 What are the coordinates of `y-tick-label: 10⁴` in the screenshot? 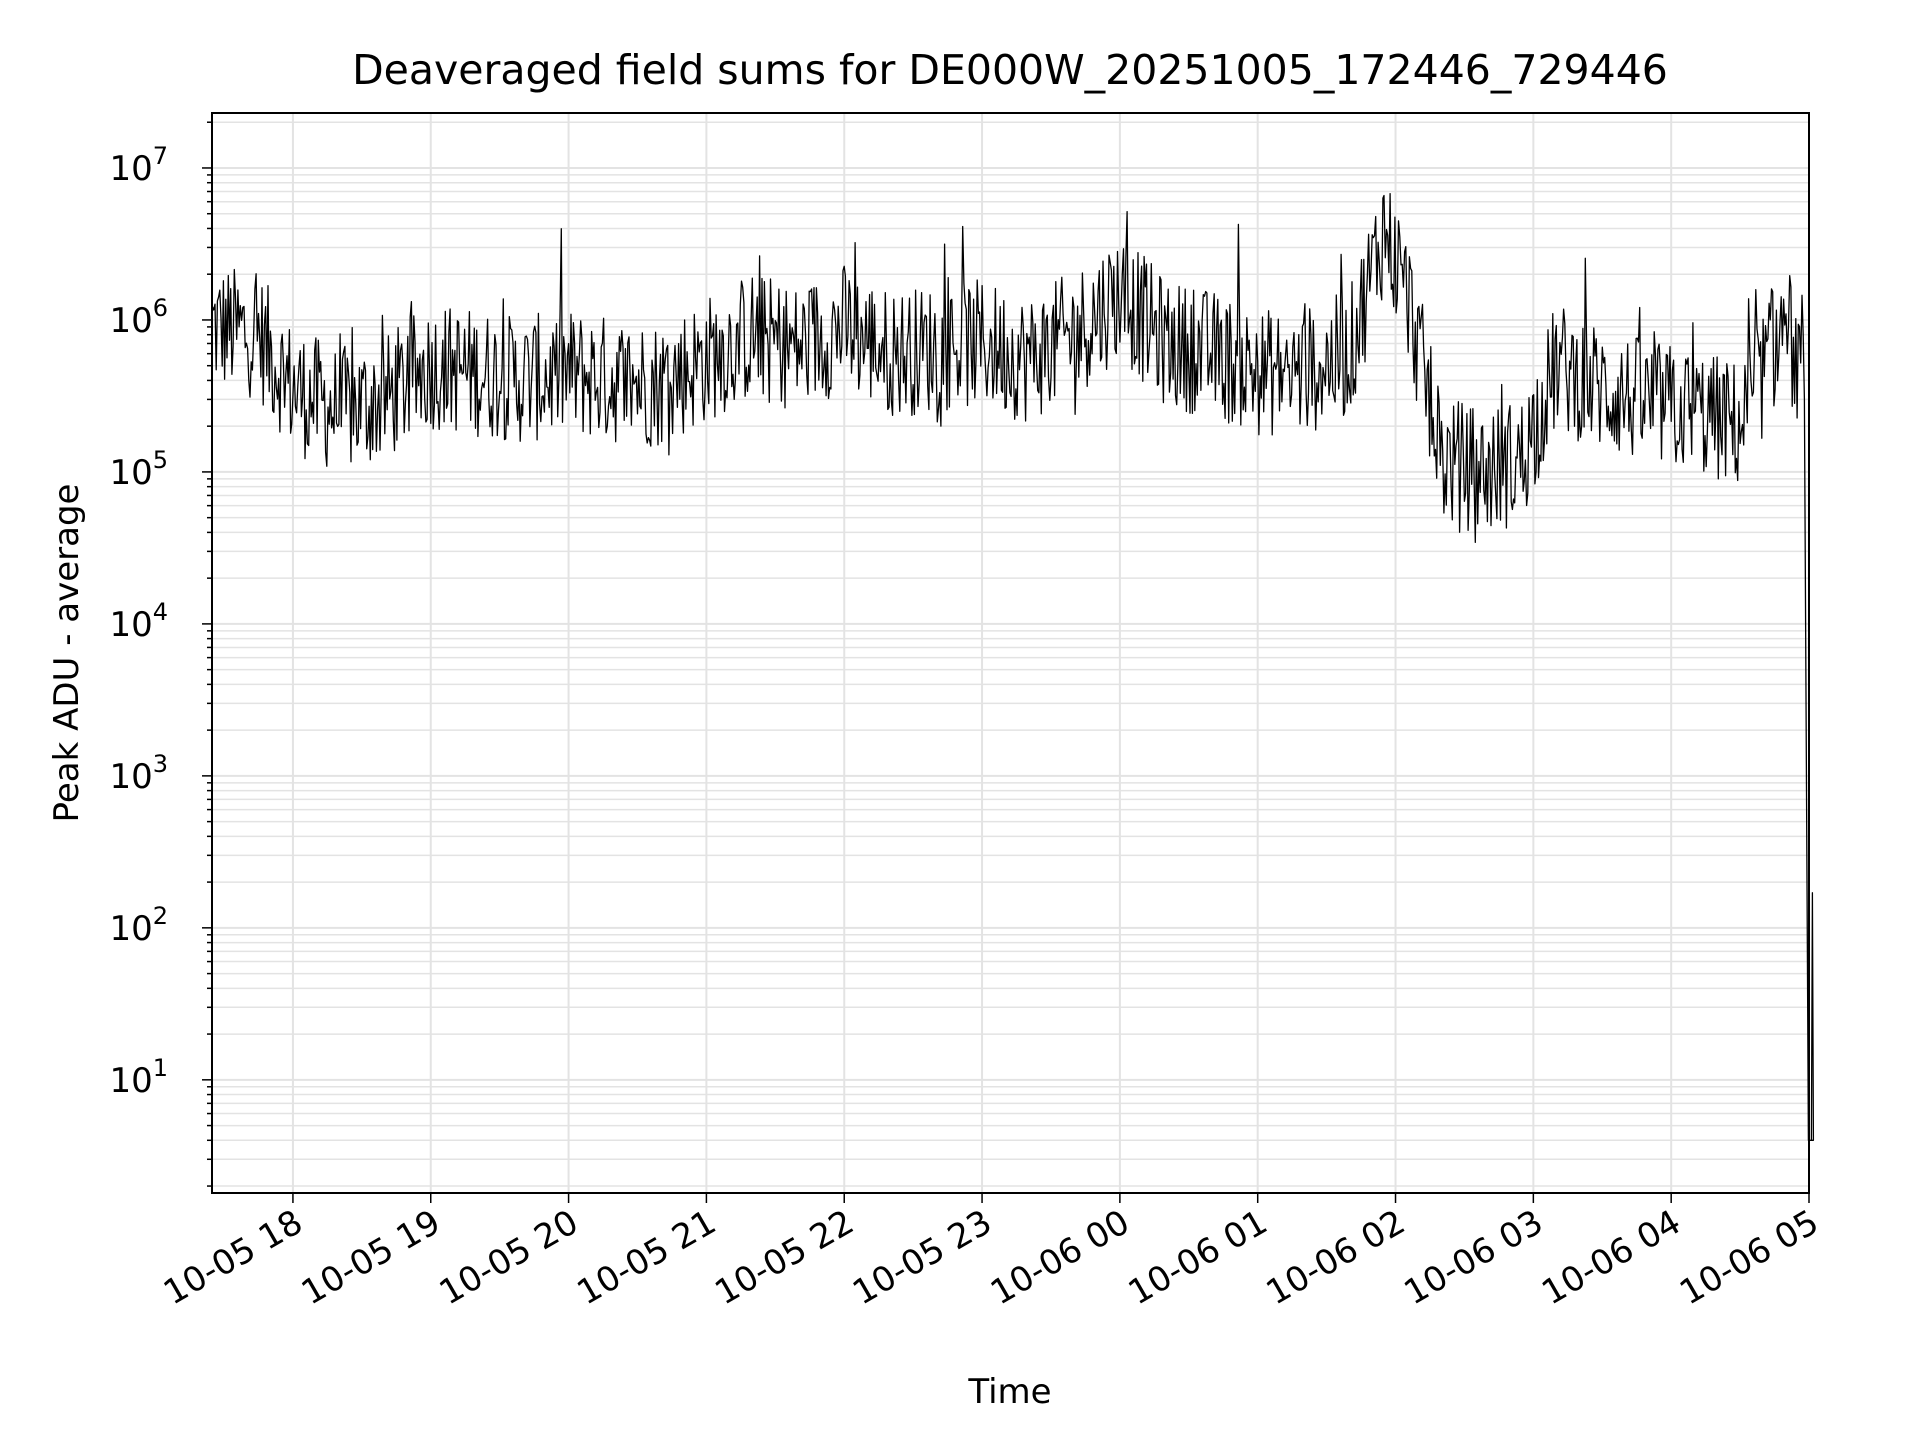 It's located at (138, 621).